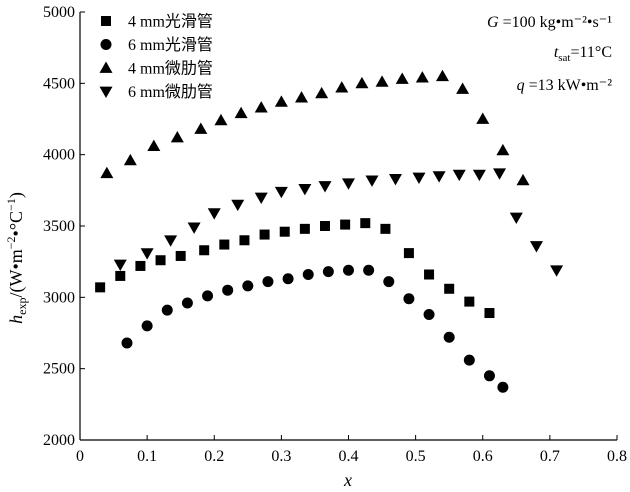 The image size is (630, 492). I want to click on legend-marker-circle, so click(106, 44).